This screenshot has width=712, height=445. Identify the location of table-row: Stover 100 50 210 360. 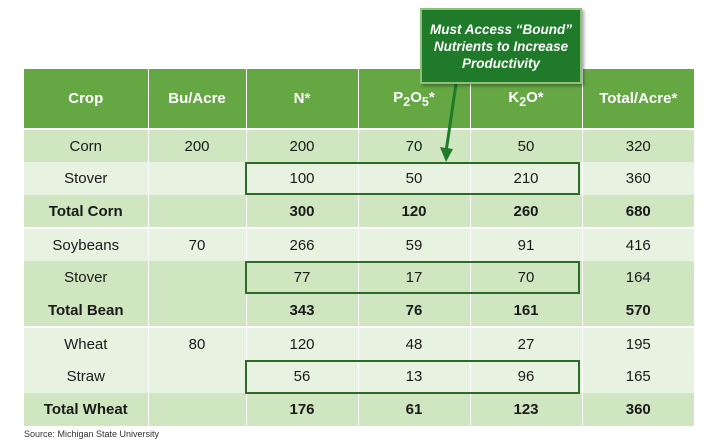
(359, 178).